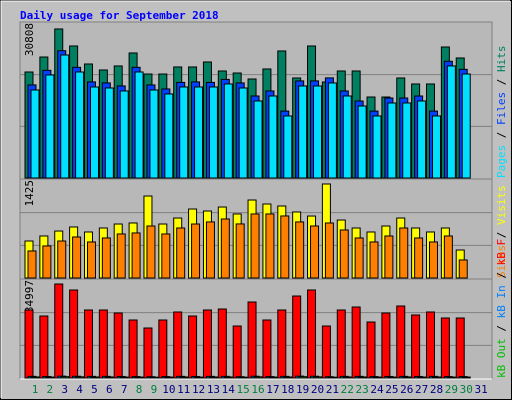 This screenshot has height=400, width=512. Describe the element at coordinates (317, 389) in the screenshot. I see `x-tick-label: 20` at that location.